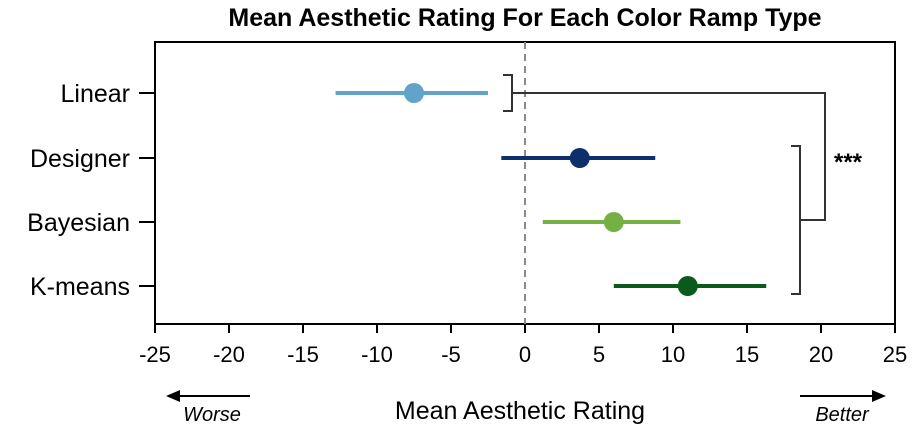 This screenshot has height=435, width=912. What do you see at coordinates (796, 220) in the screenshot?
I see `bracket-group-b` at bounding box center [796, 220].